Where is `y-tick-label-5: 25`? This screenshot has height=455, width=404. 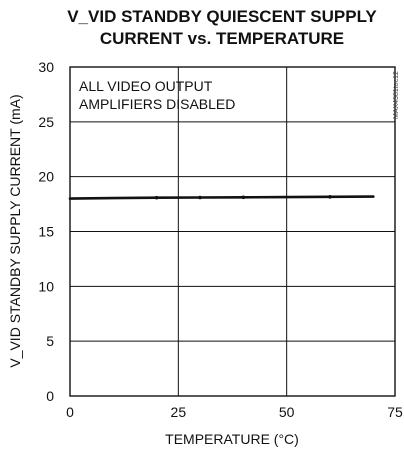
y-tick-label-5: 25 is located at coordinates (46, 122).